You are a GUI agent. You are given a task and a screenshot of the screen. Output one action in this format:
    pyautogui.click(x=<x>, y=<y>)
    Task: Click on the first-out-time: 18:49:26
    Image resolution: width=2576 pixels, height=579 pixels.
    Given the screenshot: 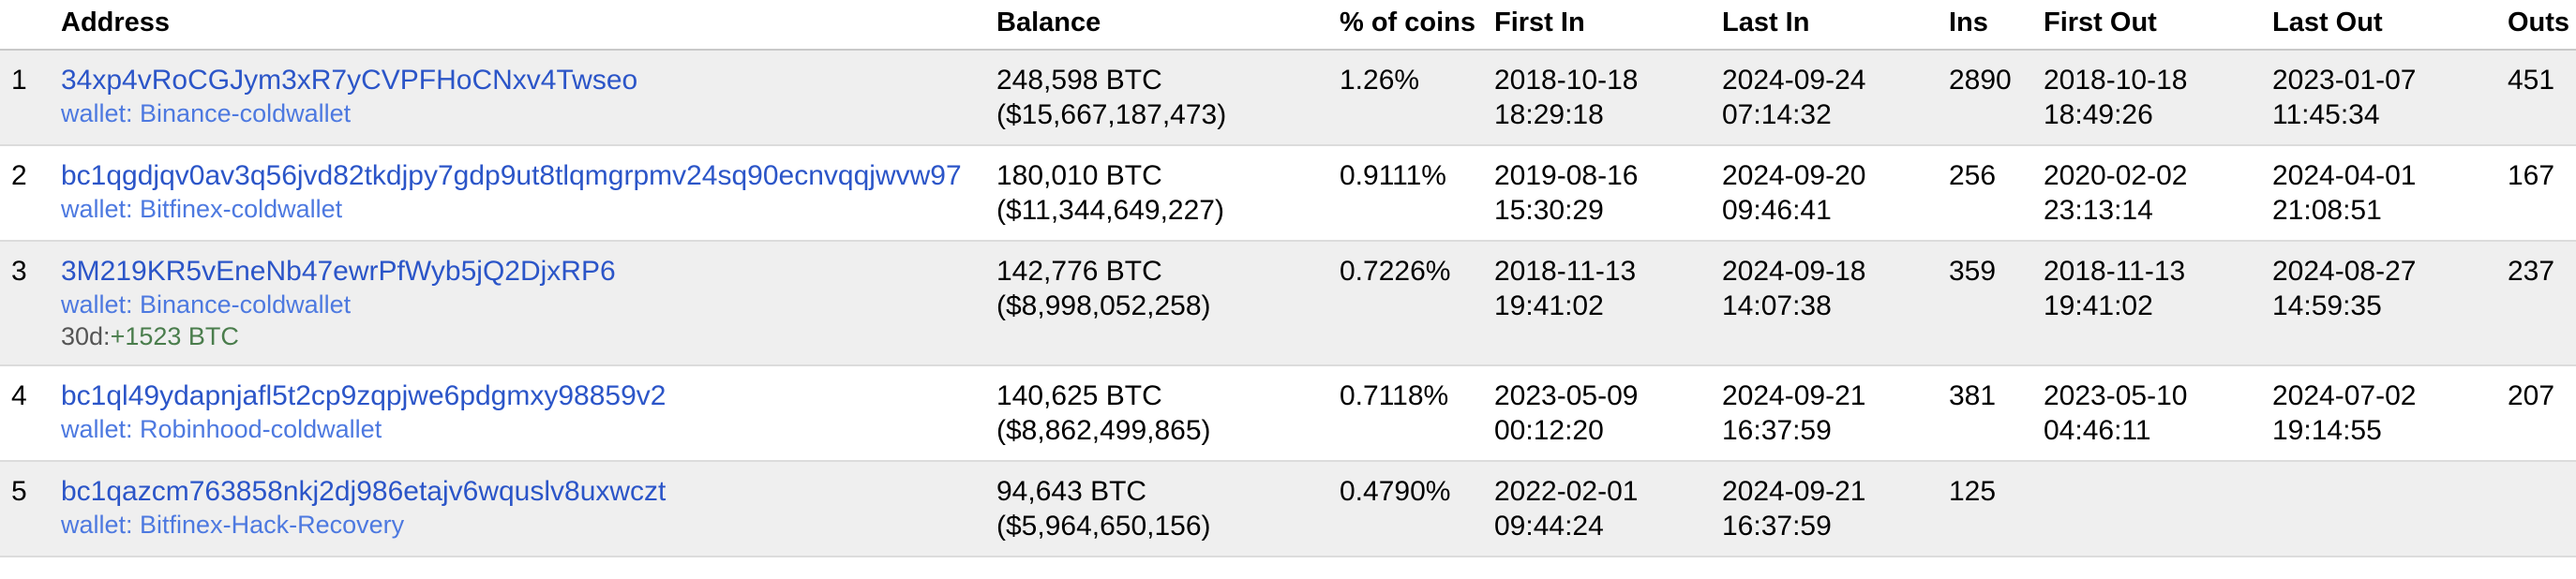 What is the action you would take?
    pyautogui.click(x=2098, y=114)
    